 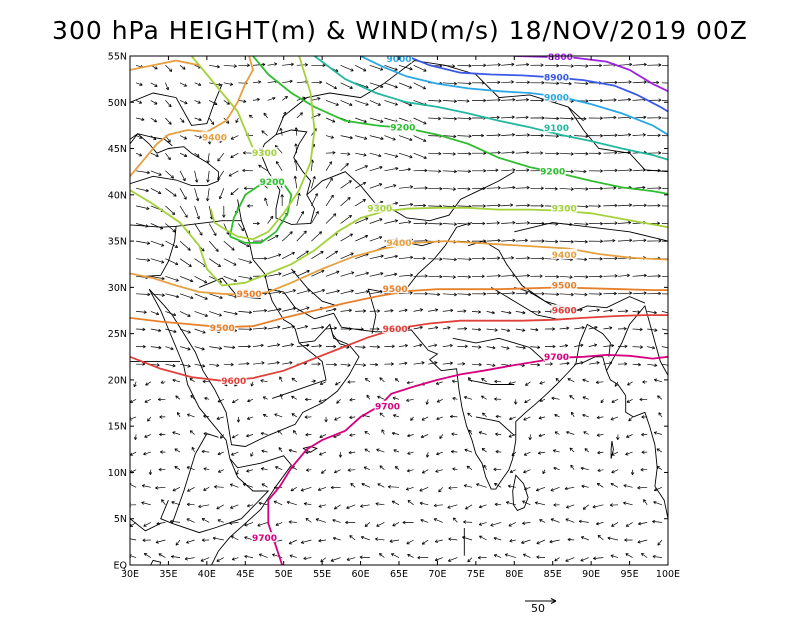 What do you see at coordinates (402, 128) in the screenshot?
I see `contour-label: 9200` at bounding box center [402, 128].